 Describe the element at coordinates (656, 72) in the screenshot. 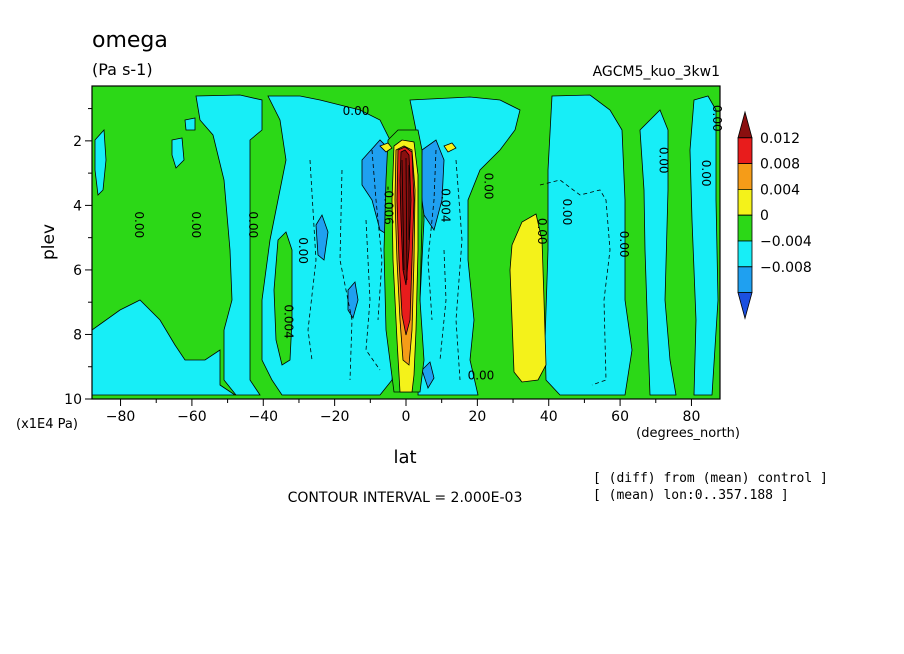

I see `experiment-label: AGCM5_kuo_3kw1` at that location.